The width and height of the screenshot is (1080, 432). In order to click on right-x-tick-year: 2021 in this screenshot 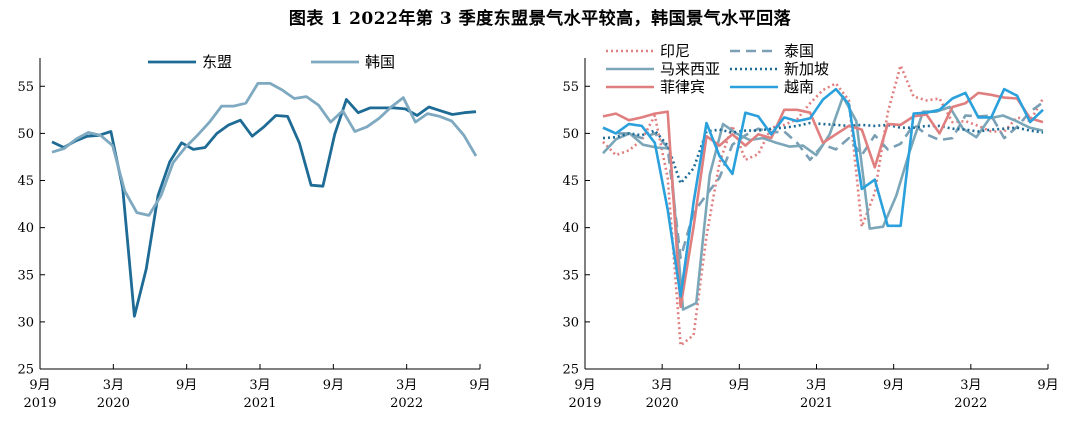, I will do `click(816, 403)`.